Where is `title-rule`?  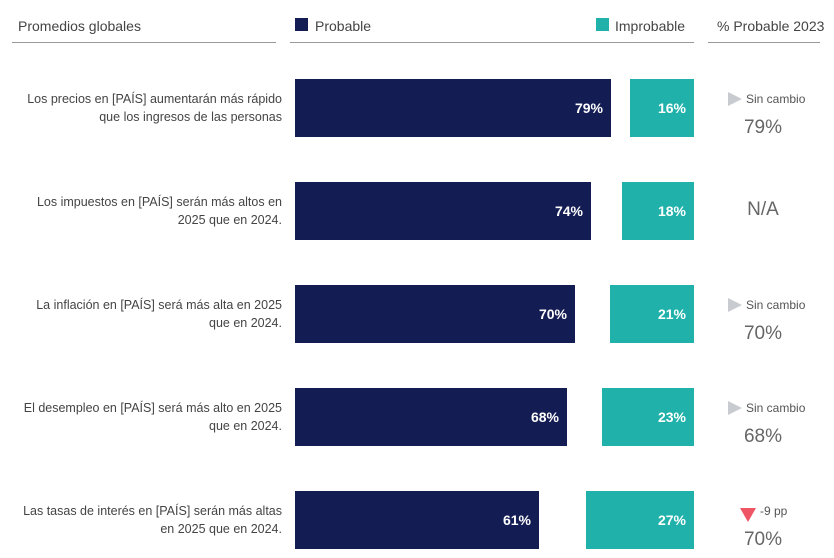
title-rule is located at coordinates (144, 42).